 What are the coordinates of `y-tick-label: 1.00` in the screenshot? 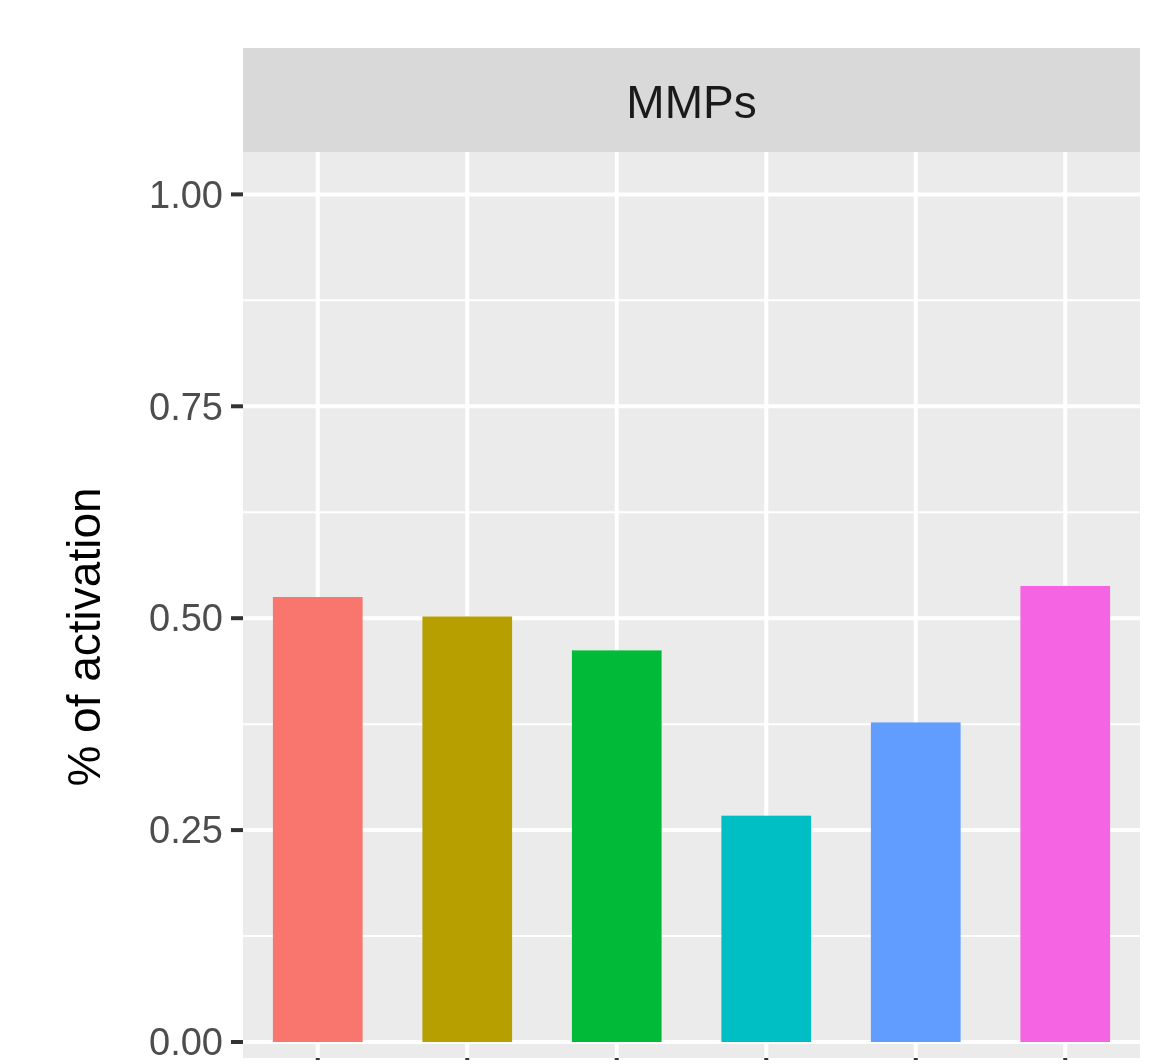 It's located at (186, 194).